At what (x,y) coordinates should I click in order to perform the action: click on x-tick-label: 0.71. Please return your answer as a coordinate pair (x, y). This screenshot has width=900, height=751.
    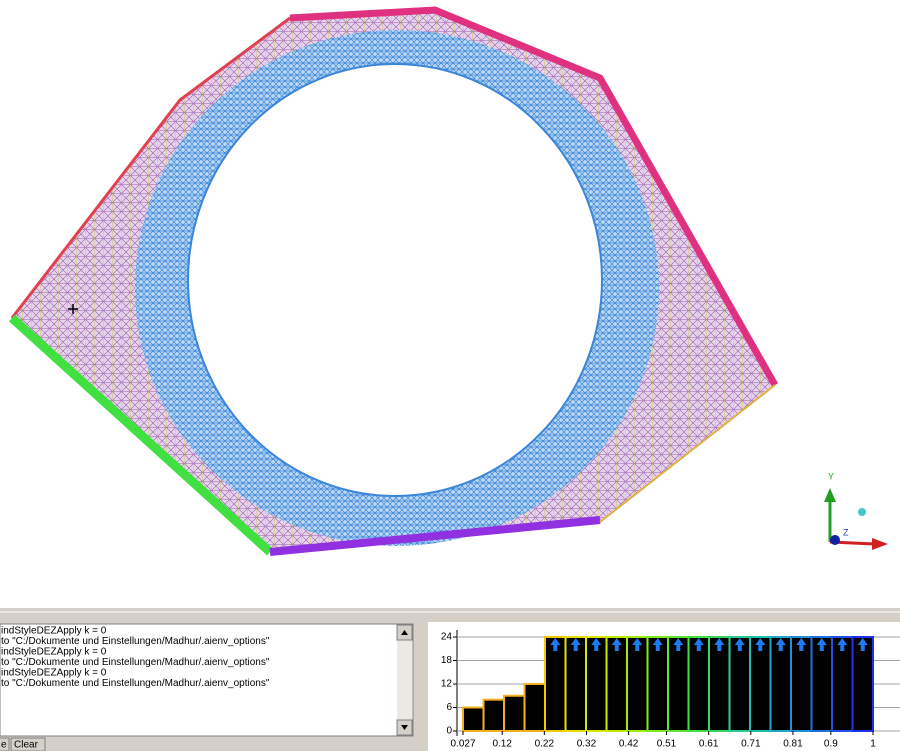
    Looking at the image, I should click on (751, 744).